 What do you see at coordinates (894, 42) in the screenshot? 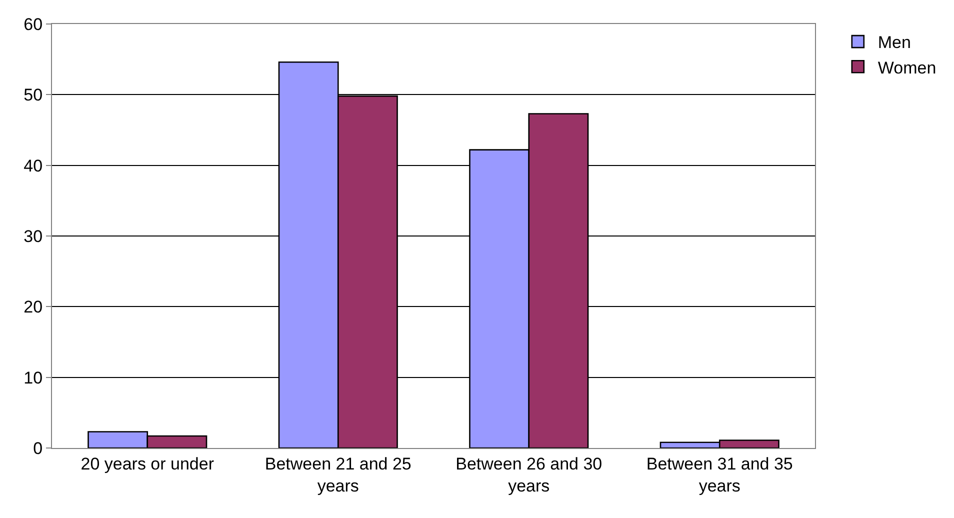
I see `legend-label: Men` at bounding box center [894, 42].